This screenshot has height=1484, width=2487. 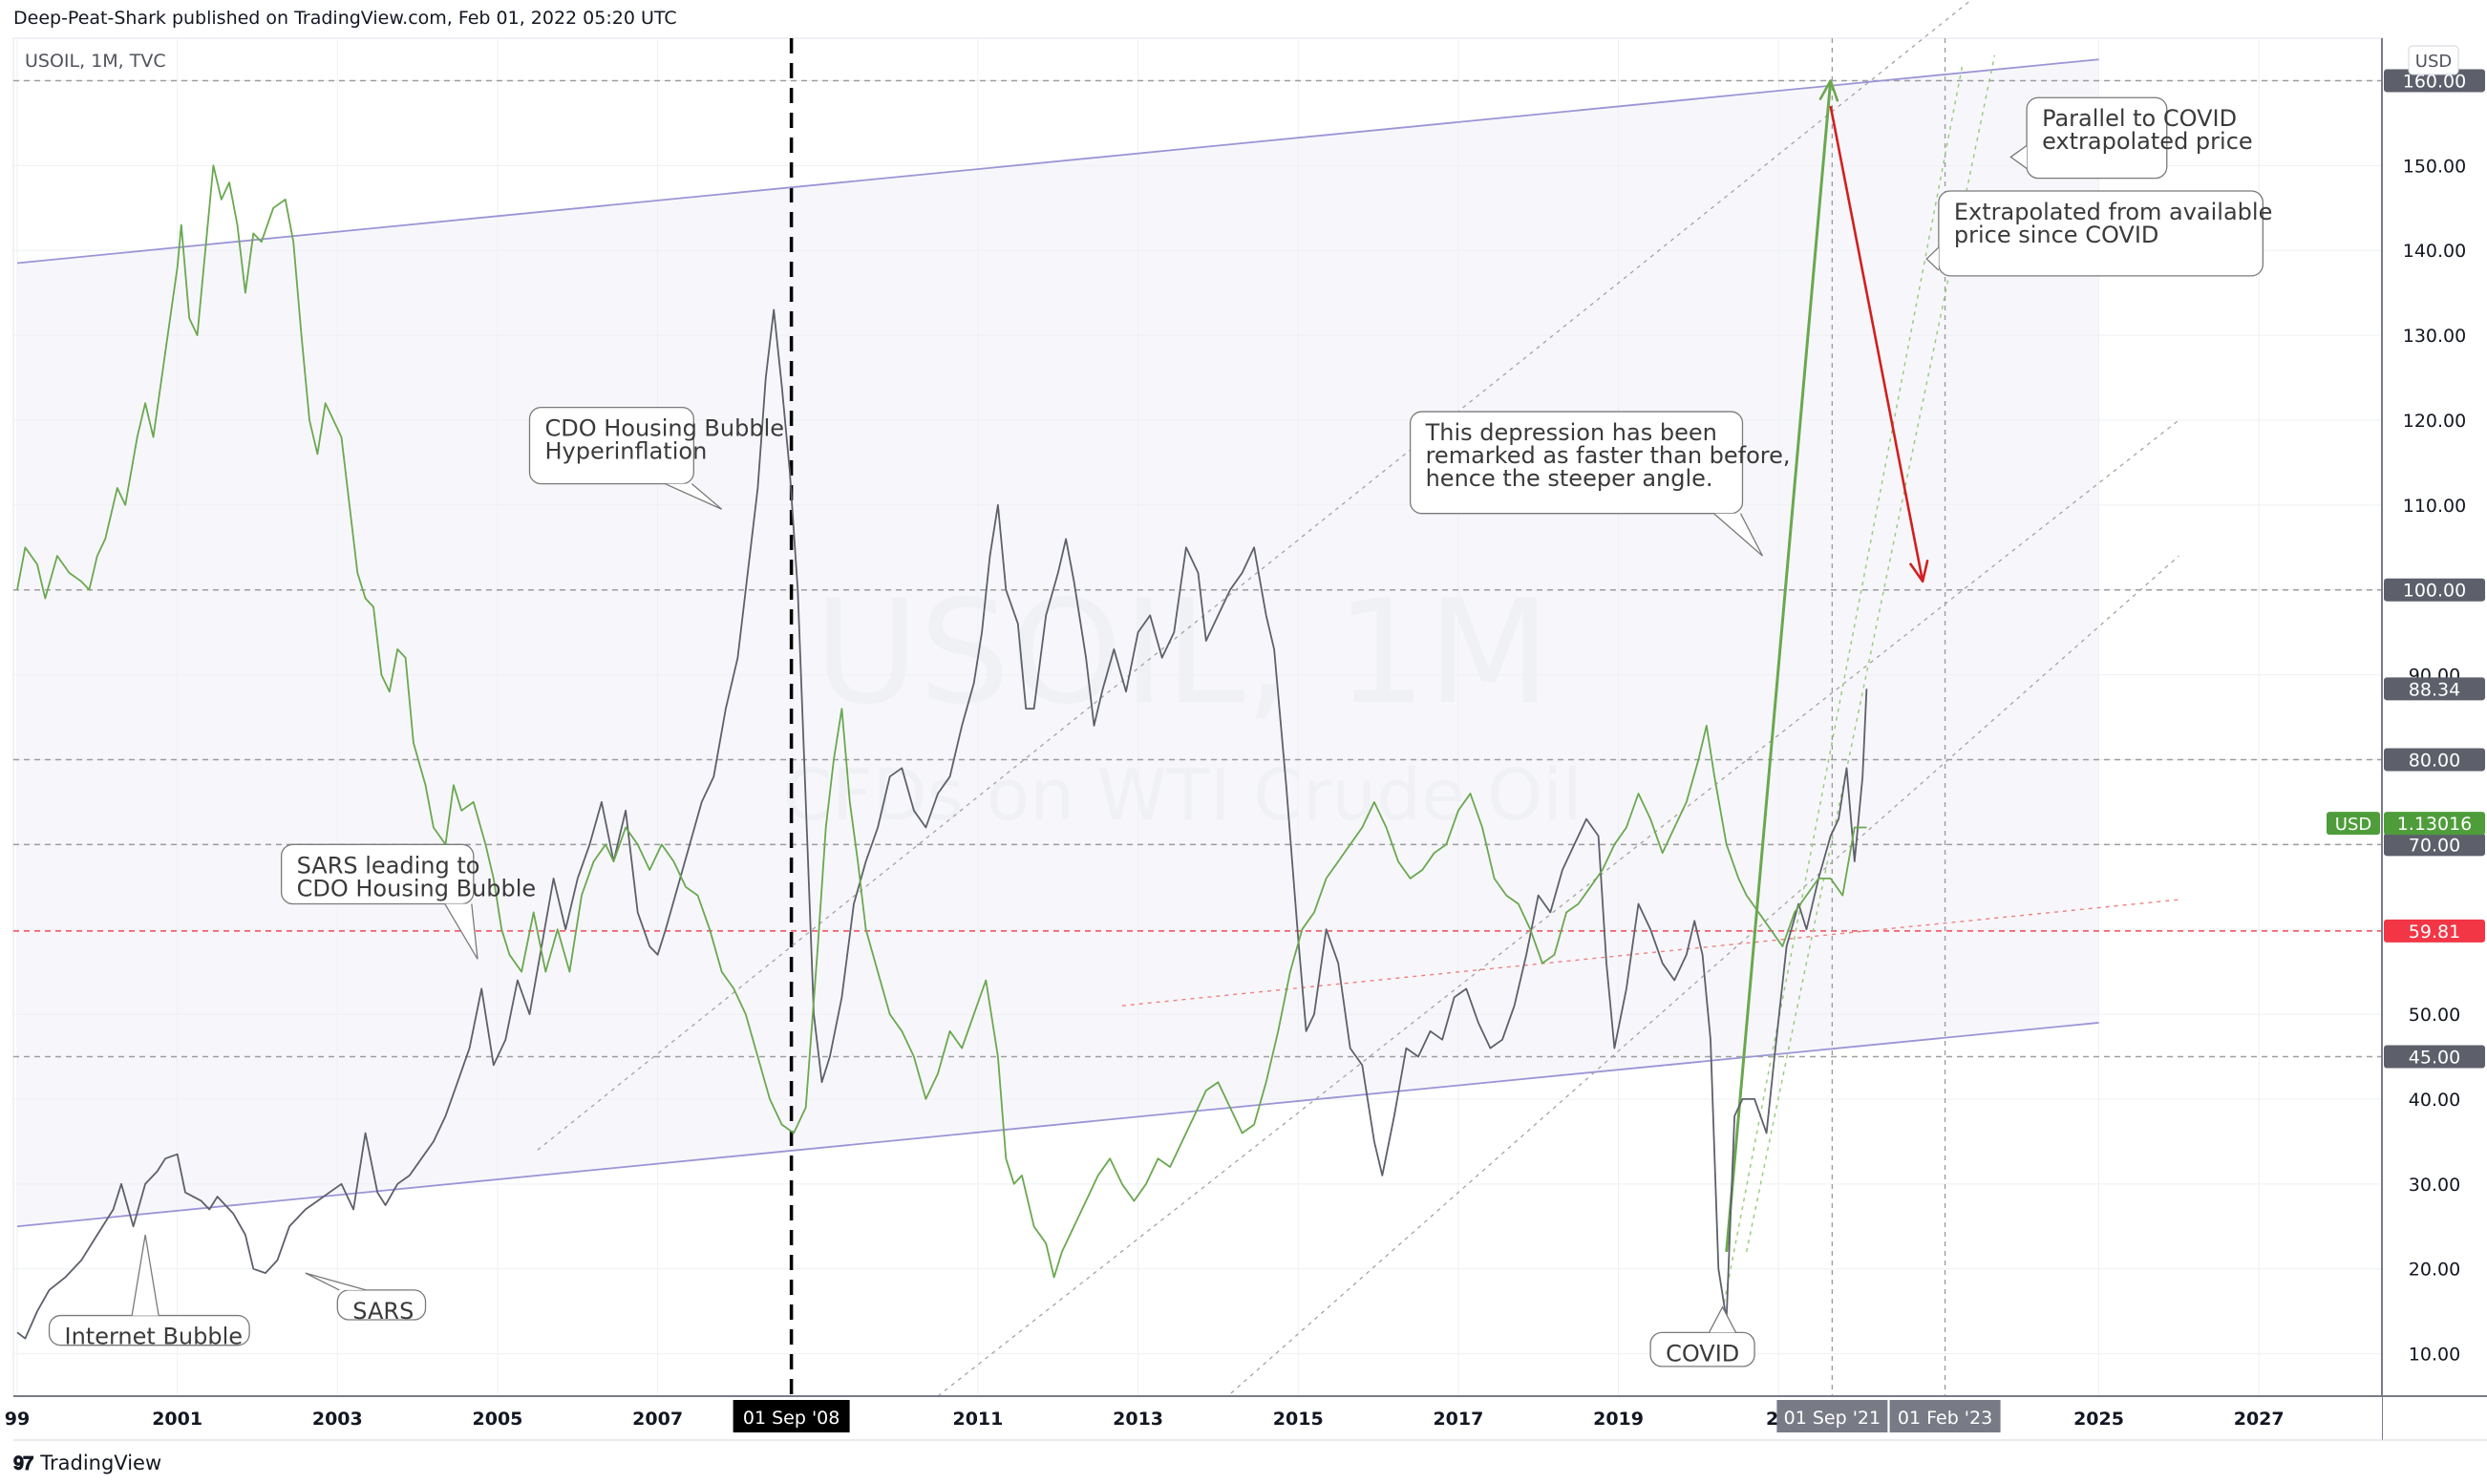 I want to click on usd-badge-value-bg, so click(x=2434, y=824).